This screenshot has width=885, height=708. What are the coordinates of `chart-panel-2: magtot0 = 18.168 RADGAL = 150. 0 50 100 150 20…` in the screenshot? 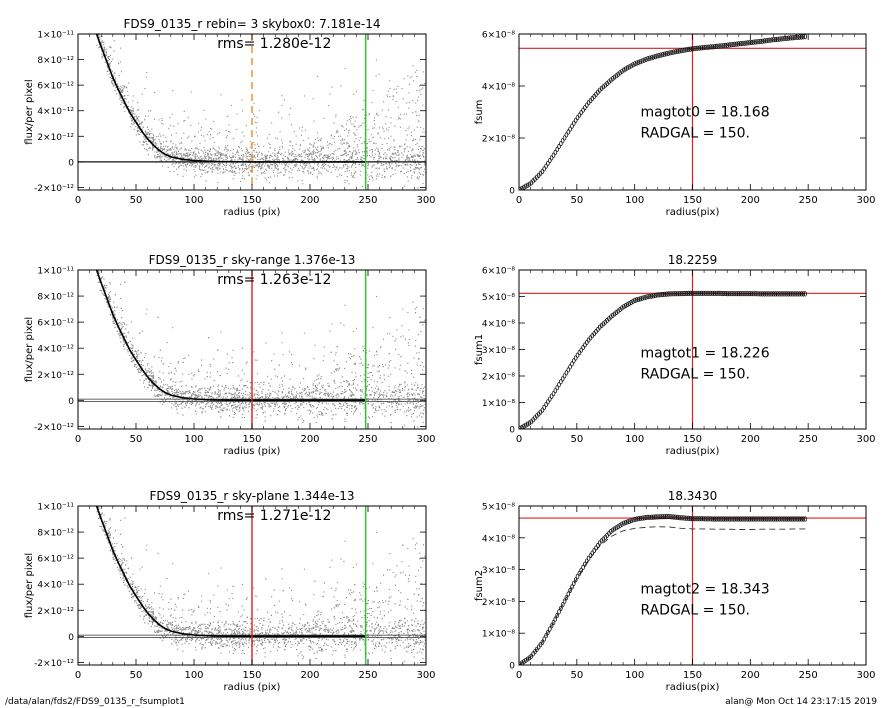 It's located at (675, 125).